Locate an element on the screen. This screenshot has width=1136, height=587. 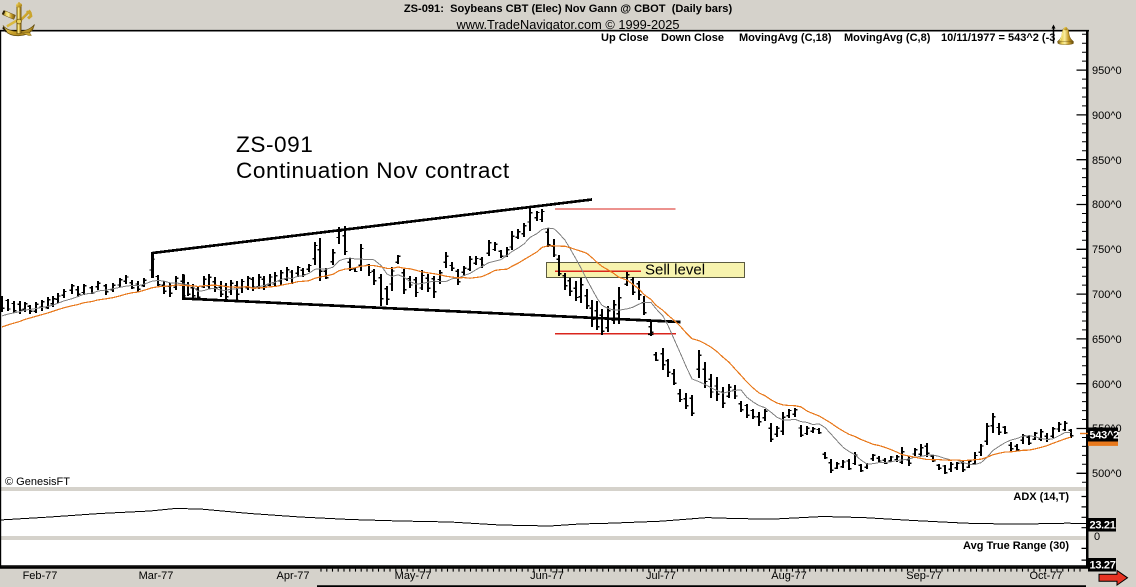
svg-text: Apr-77 is located at coordinates (292, 576).